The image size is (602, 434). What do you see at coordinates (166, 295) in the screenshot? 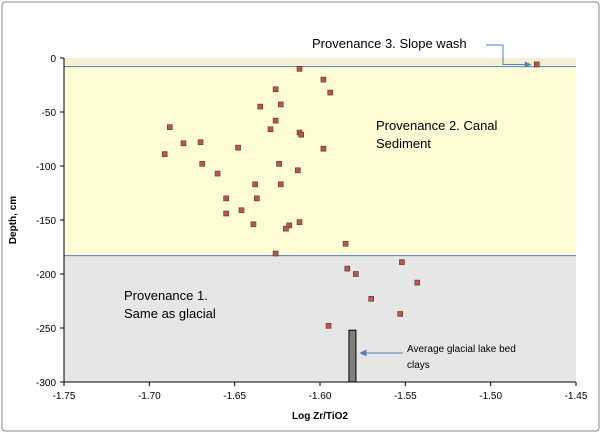
I see `provenance1-label-line1: Provenance 1.` at bounding box center [166, 295].